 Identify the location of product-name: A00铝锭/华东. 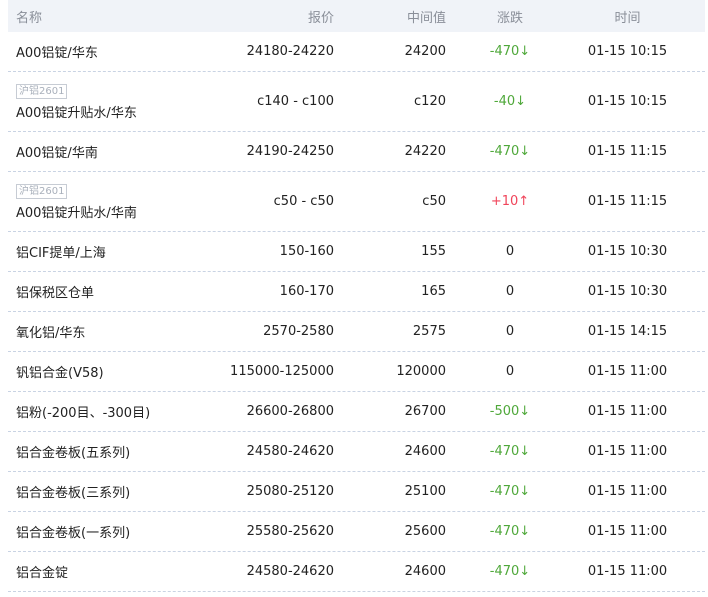
(57, 53).